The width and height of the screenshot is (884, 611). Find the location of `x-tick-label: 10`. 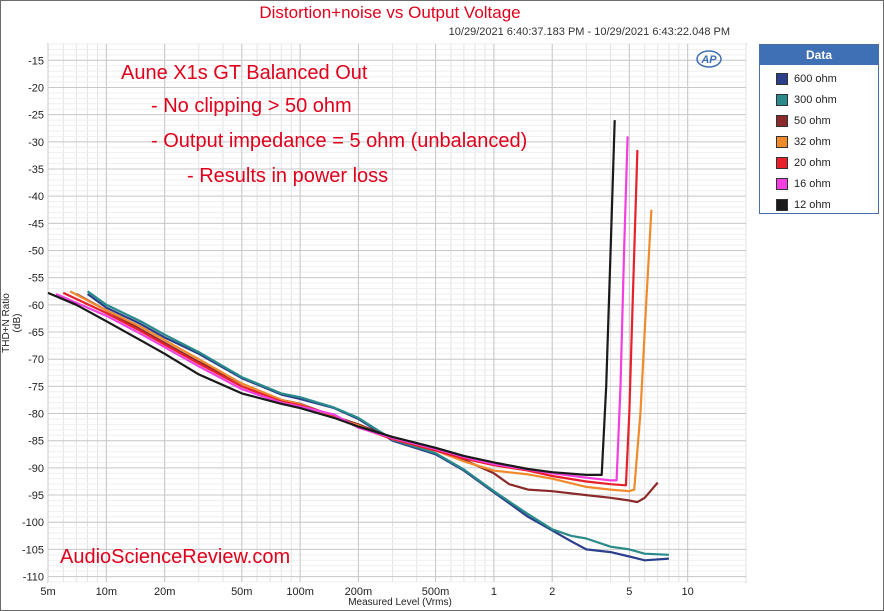

x-tick-label: 10 is located at coordinates (688, 592).